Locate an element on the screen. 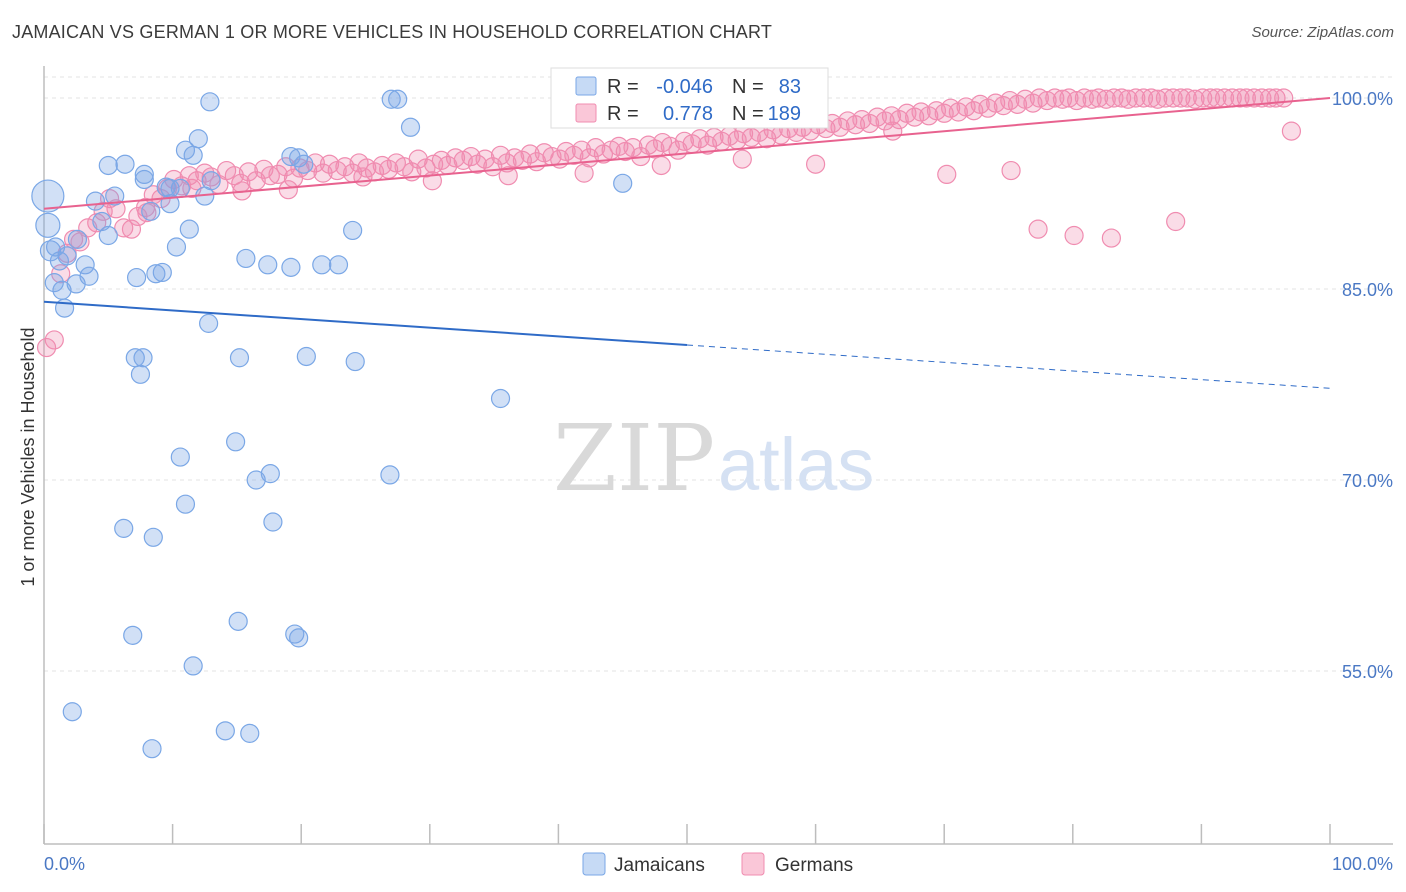  jam-n-value: 83 is located at coordinates (790, 87).